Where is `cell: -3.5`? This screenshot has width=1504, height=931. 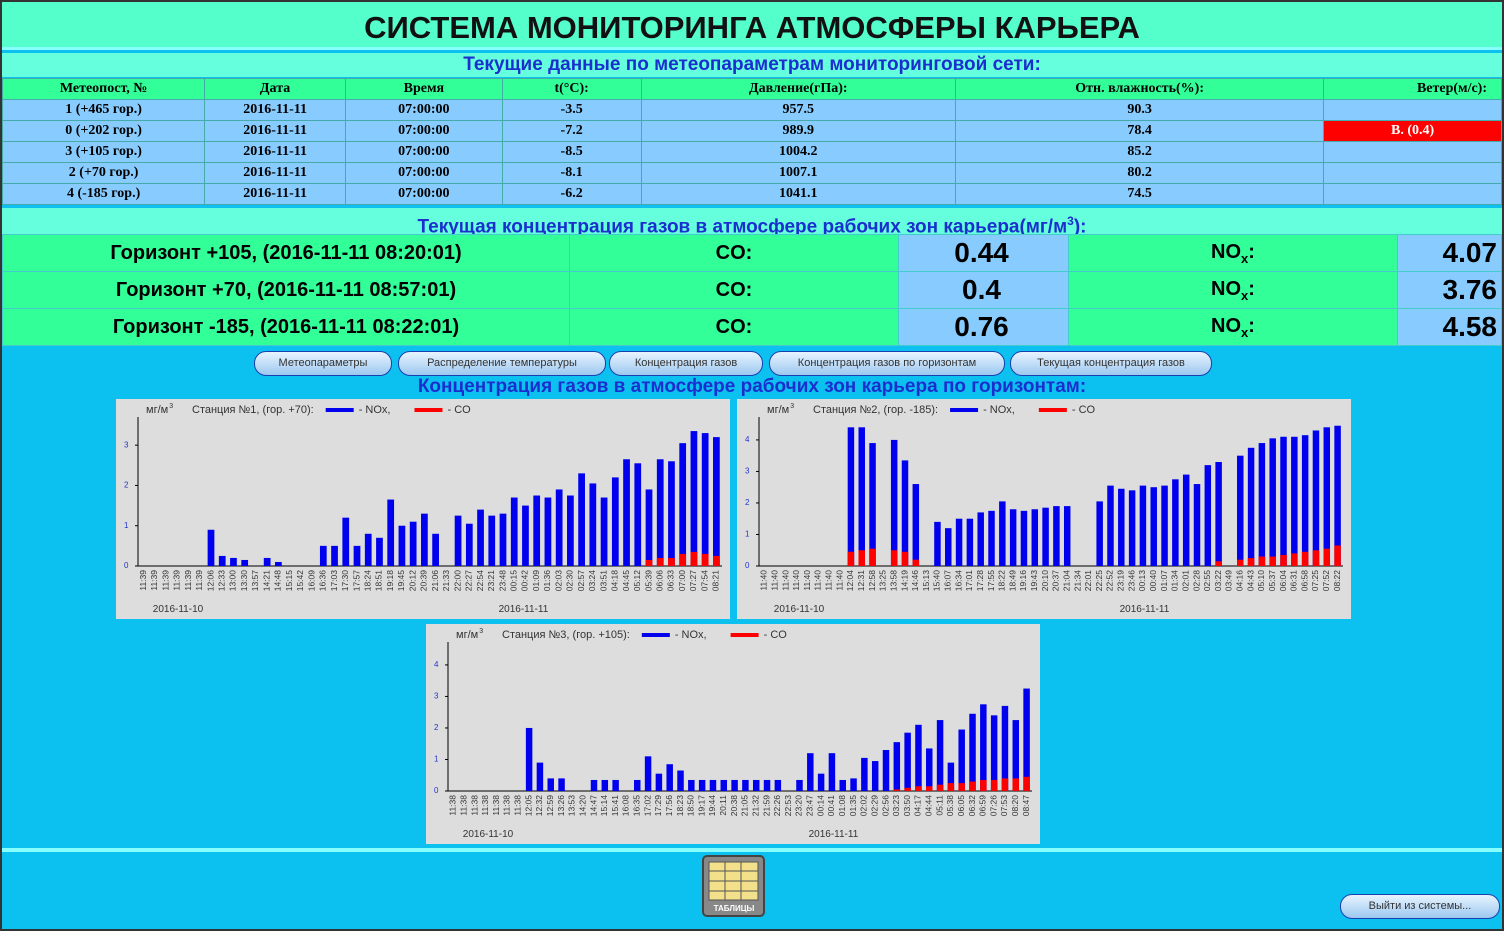 cell: -3.5 is located at coordinates (571, 110).